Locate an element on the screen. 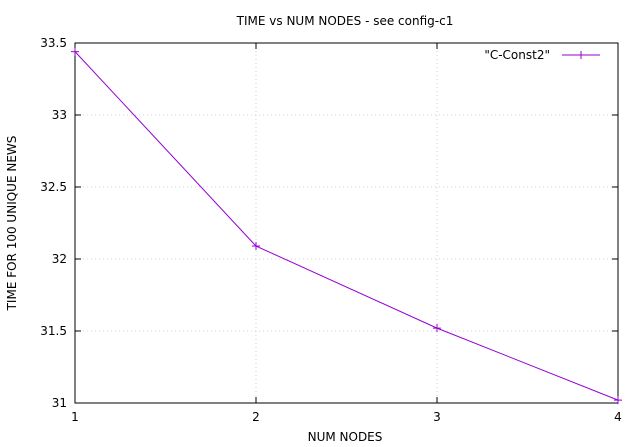  y-tick-label: 31.5 is located at coordinates (53, 331).